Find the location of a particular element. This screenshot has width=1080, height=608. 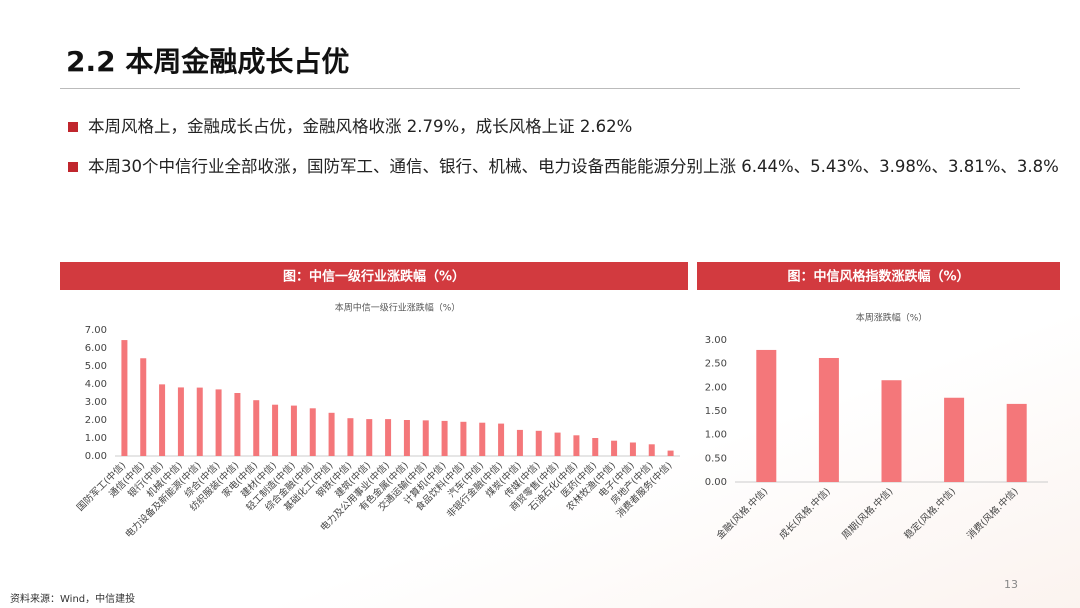

title-rule is located at coordinates (540, 88).